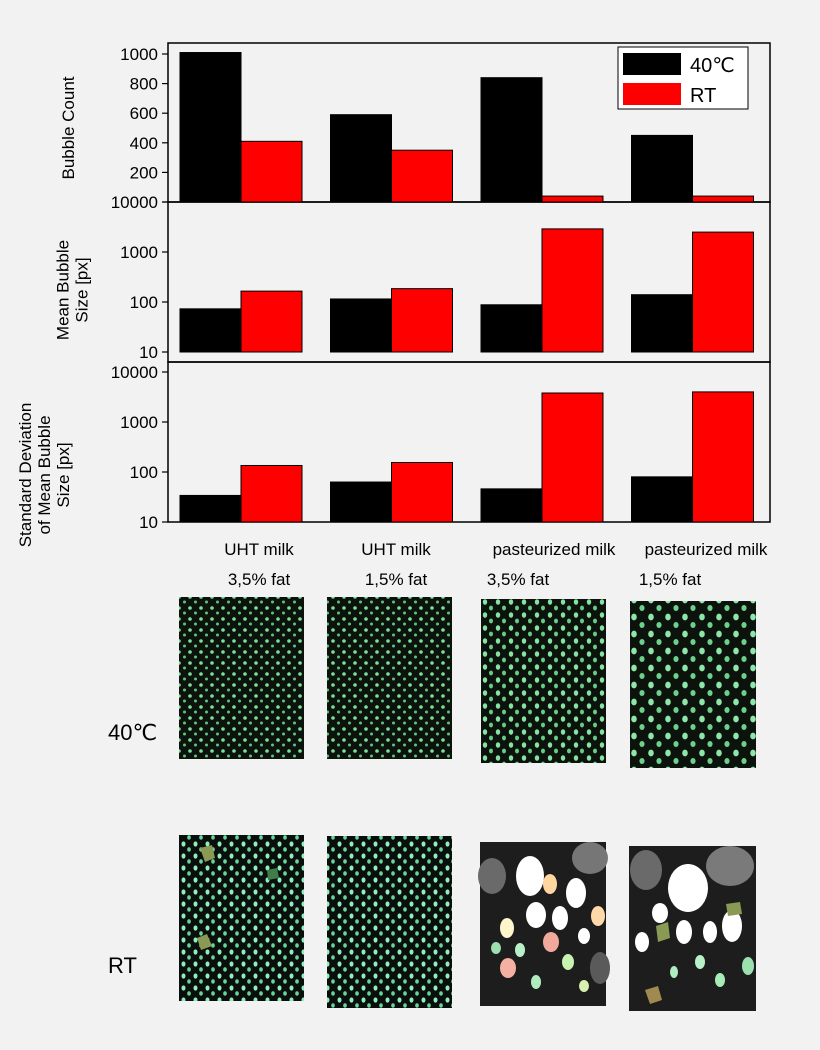  I want to click on ytick-label-panel2-10: 10, so click(148, 352).